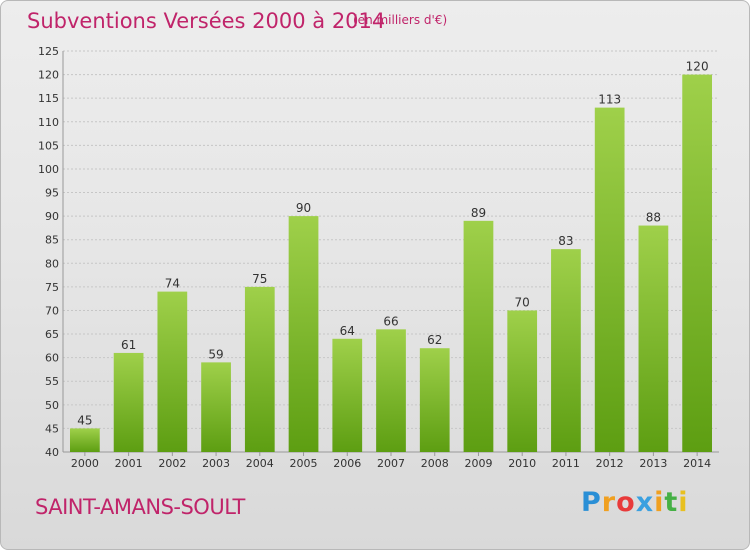 Image resolution: width=750 pixels, height=550 pixels. What do you see at coordinates (303, 208) in the screenshot?
I see `bar-value-label: 90` at bounding box center [303, 208].